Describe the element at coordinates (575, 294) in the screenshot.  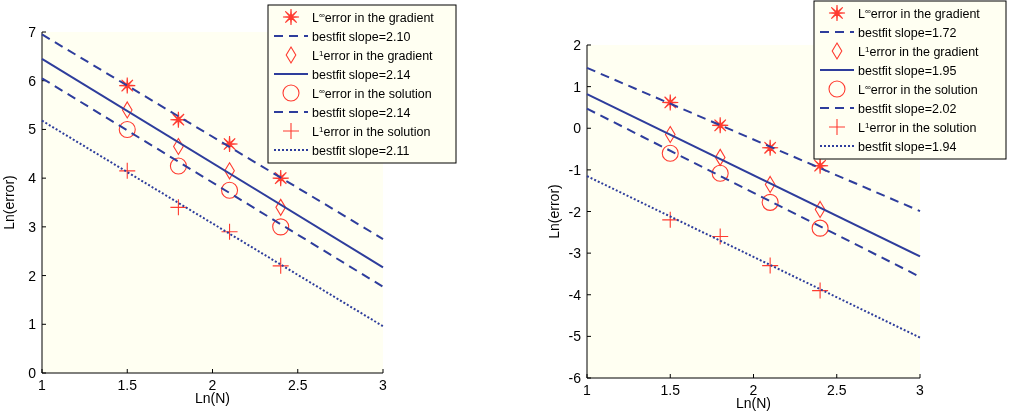
I see `y-tick-label: -4` at that location.